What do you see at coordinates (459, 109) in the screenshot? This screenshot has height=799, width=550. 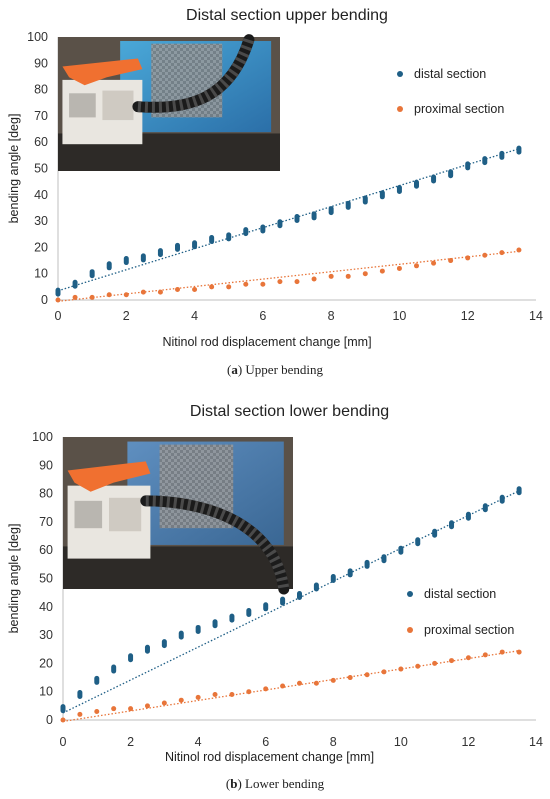 I see `legend-label: proximal section` at bounding box center [459, 109].